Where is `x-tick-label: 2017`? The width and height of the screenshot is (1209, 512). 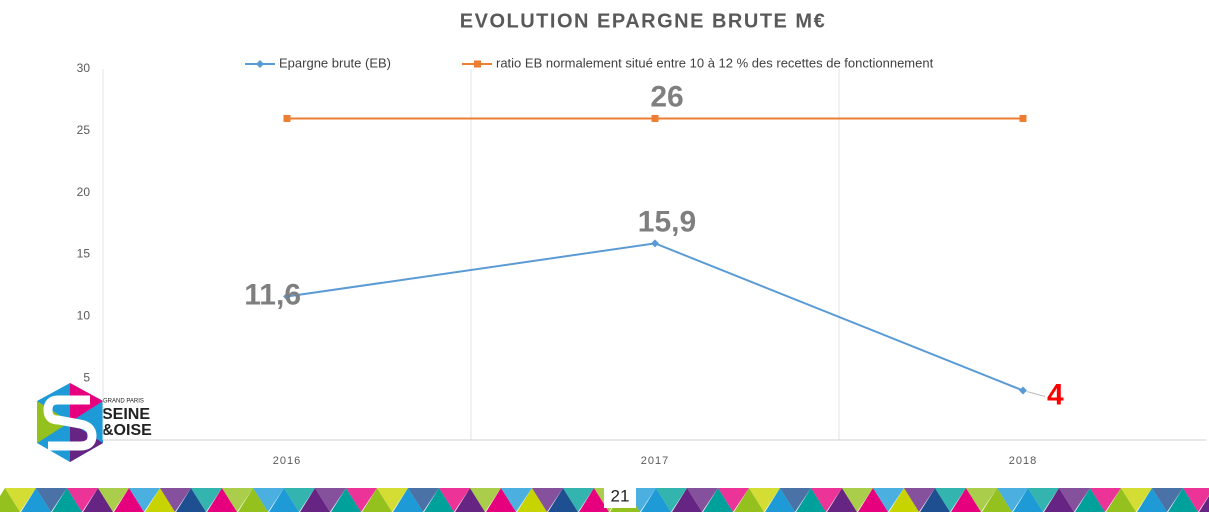
x-tick-label: 2017 is located at coordinates (655, 461).